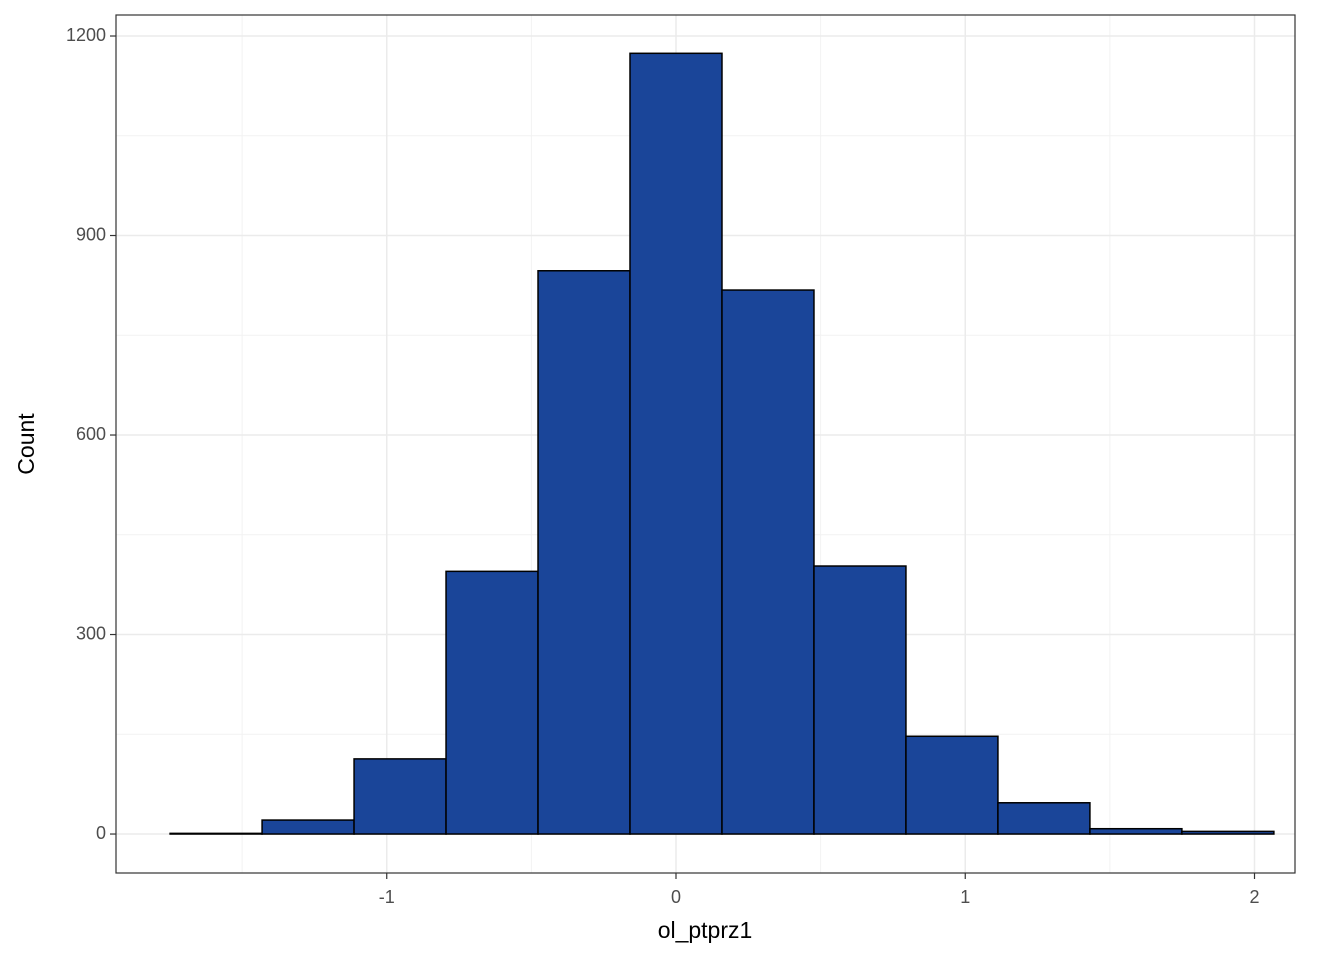 The height and width of the screenshot is (960, 1344). I want to click on y-tick-label: 0, so click(101, 833).